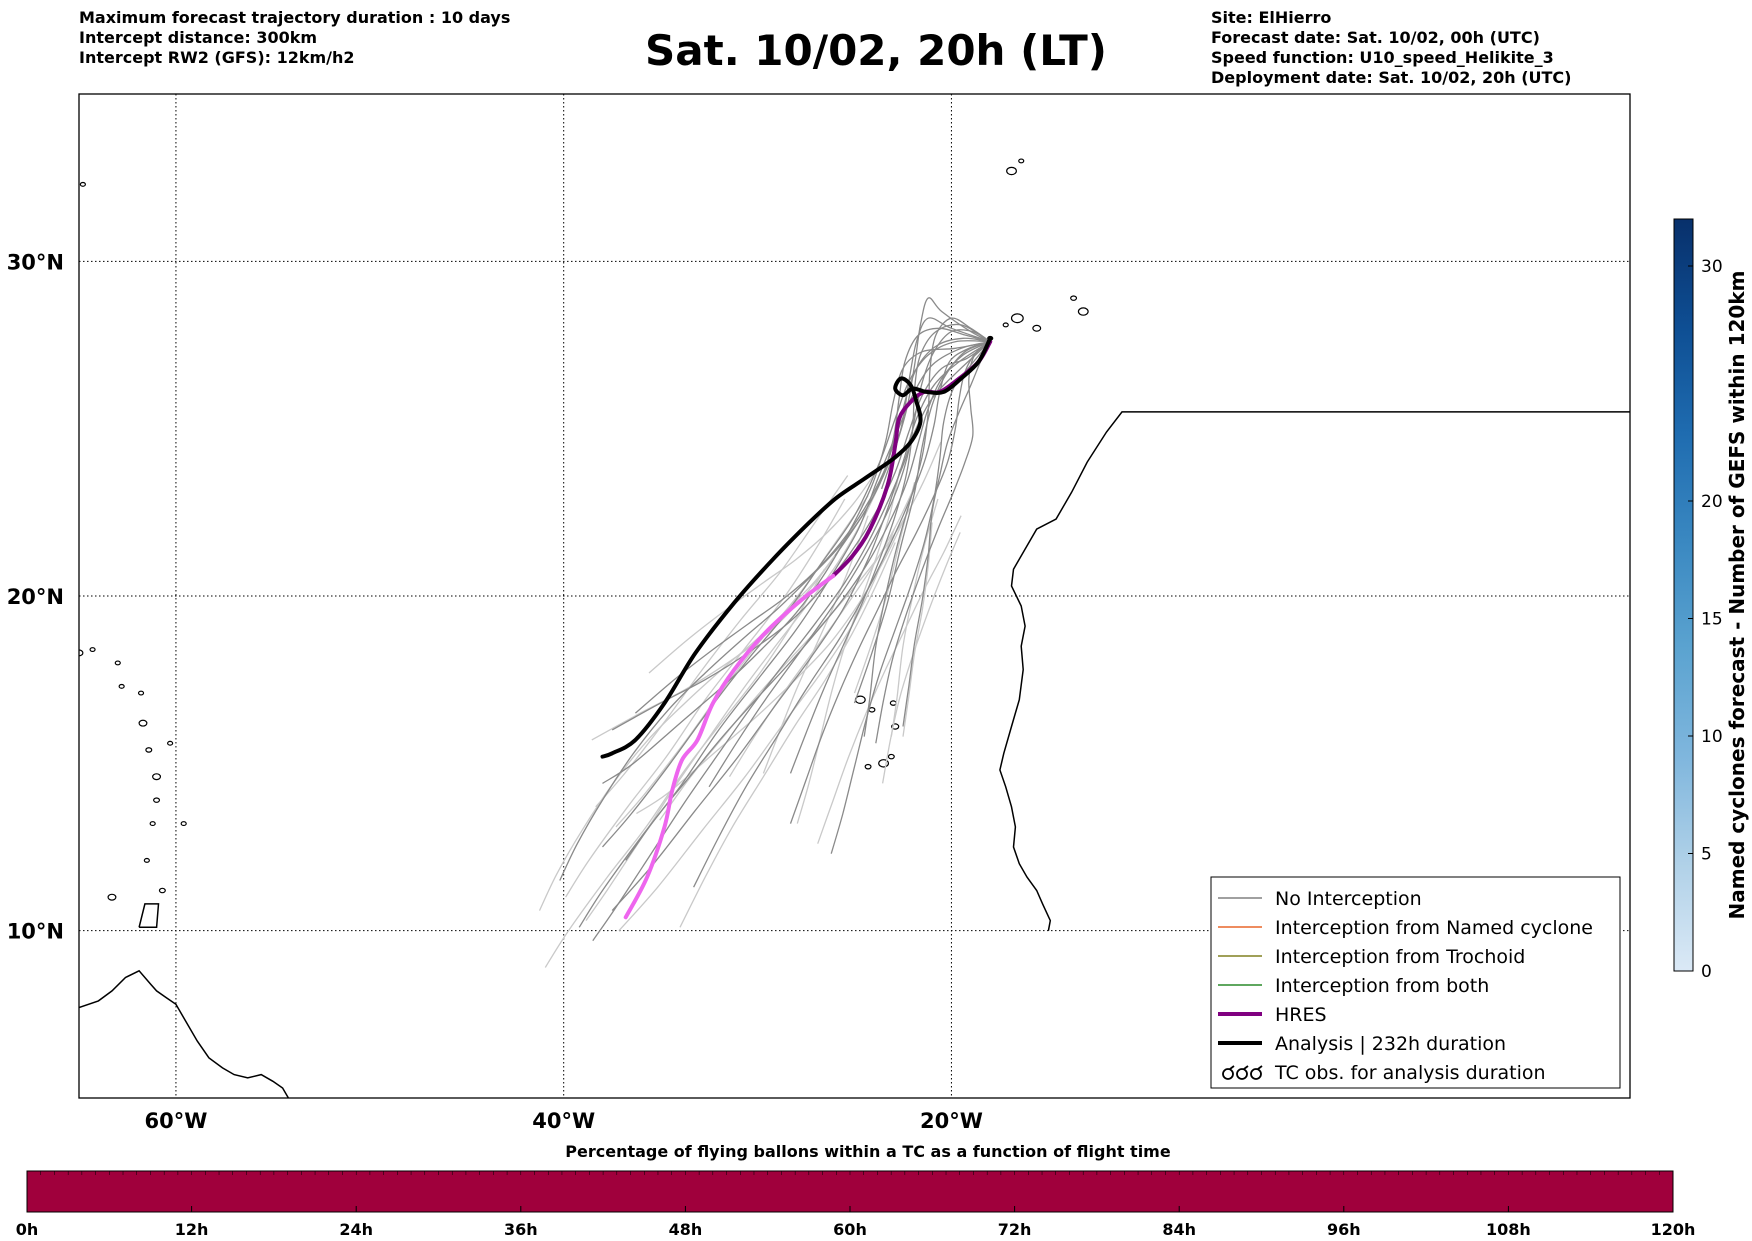 The width and height of the screenshot is (1752, 1241). I want to click on analysis-track-line, so click(796, 547).